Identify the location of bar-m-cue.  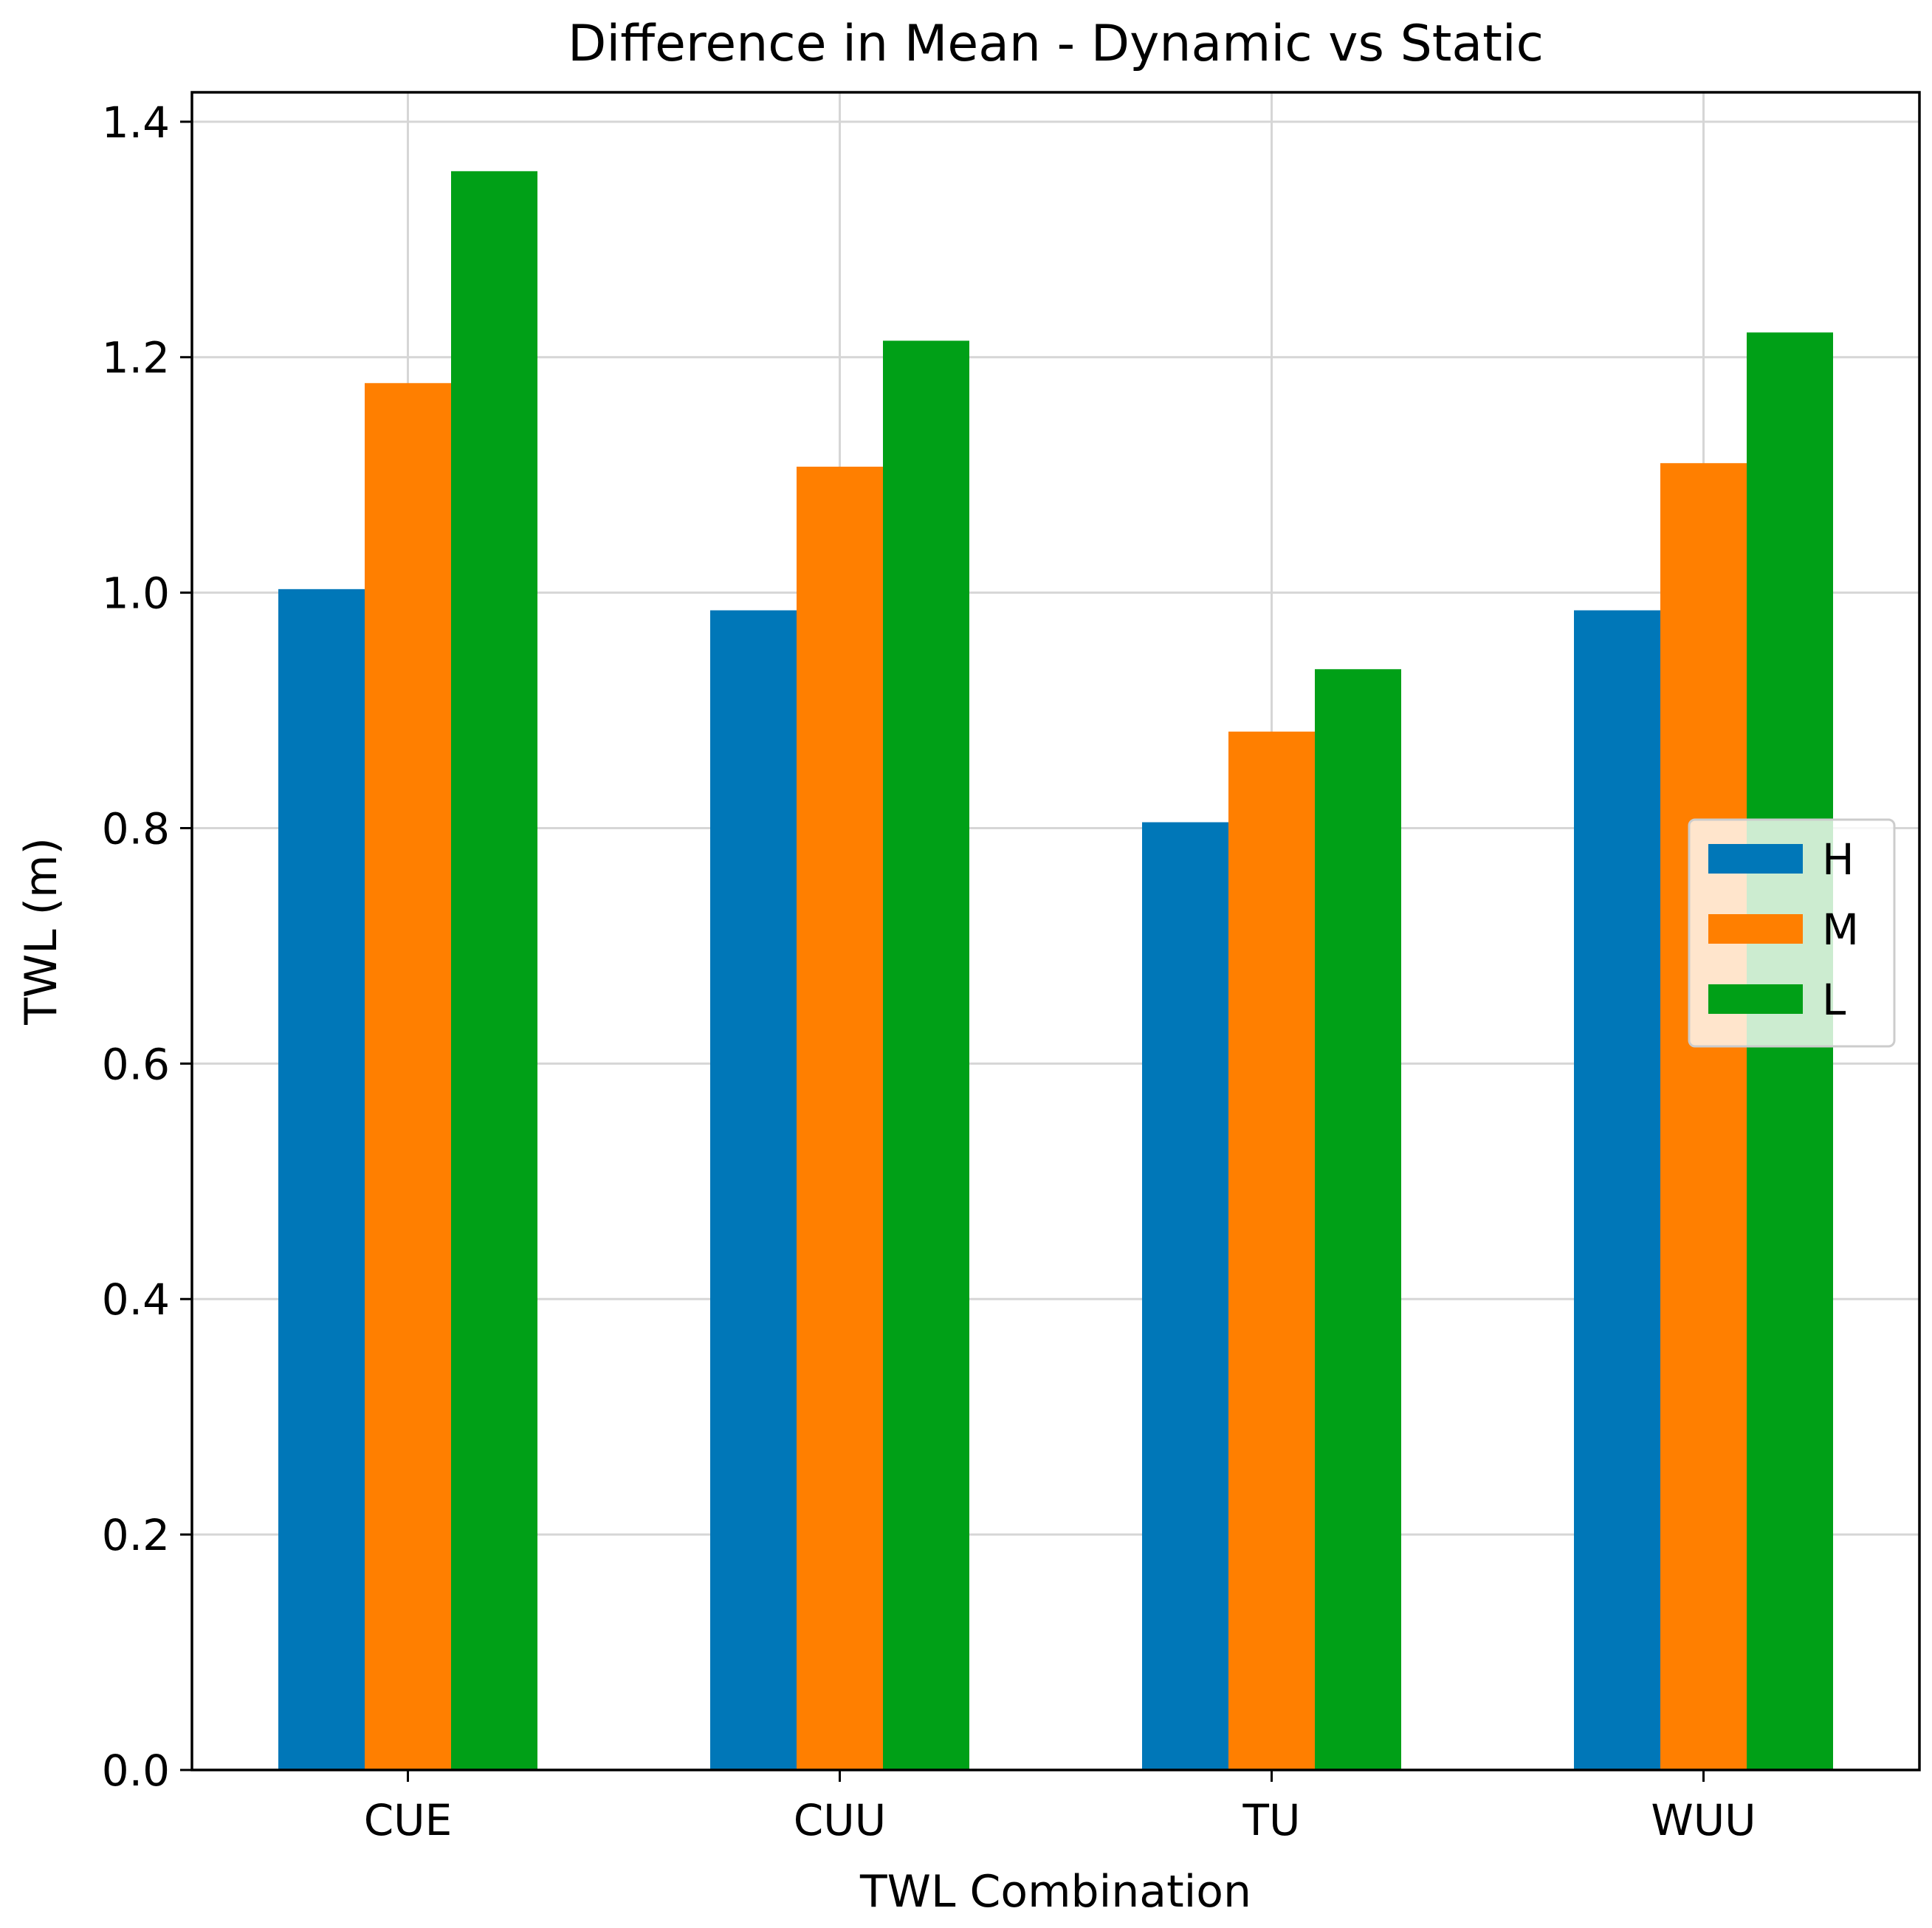
(408, 1076).